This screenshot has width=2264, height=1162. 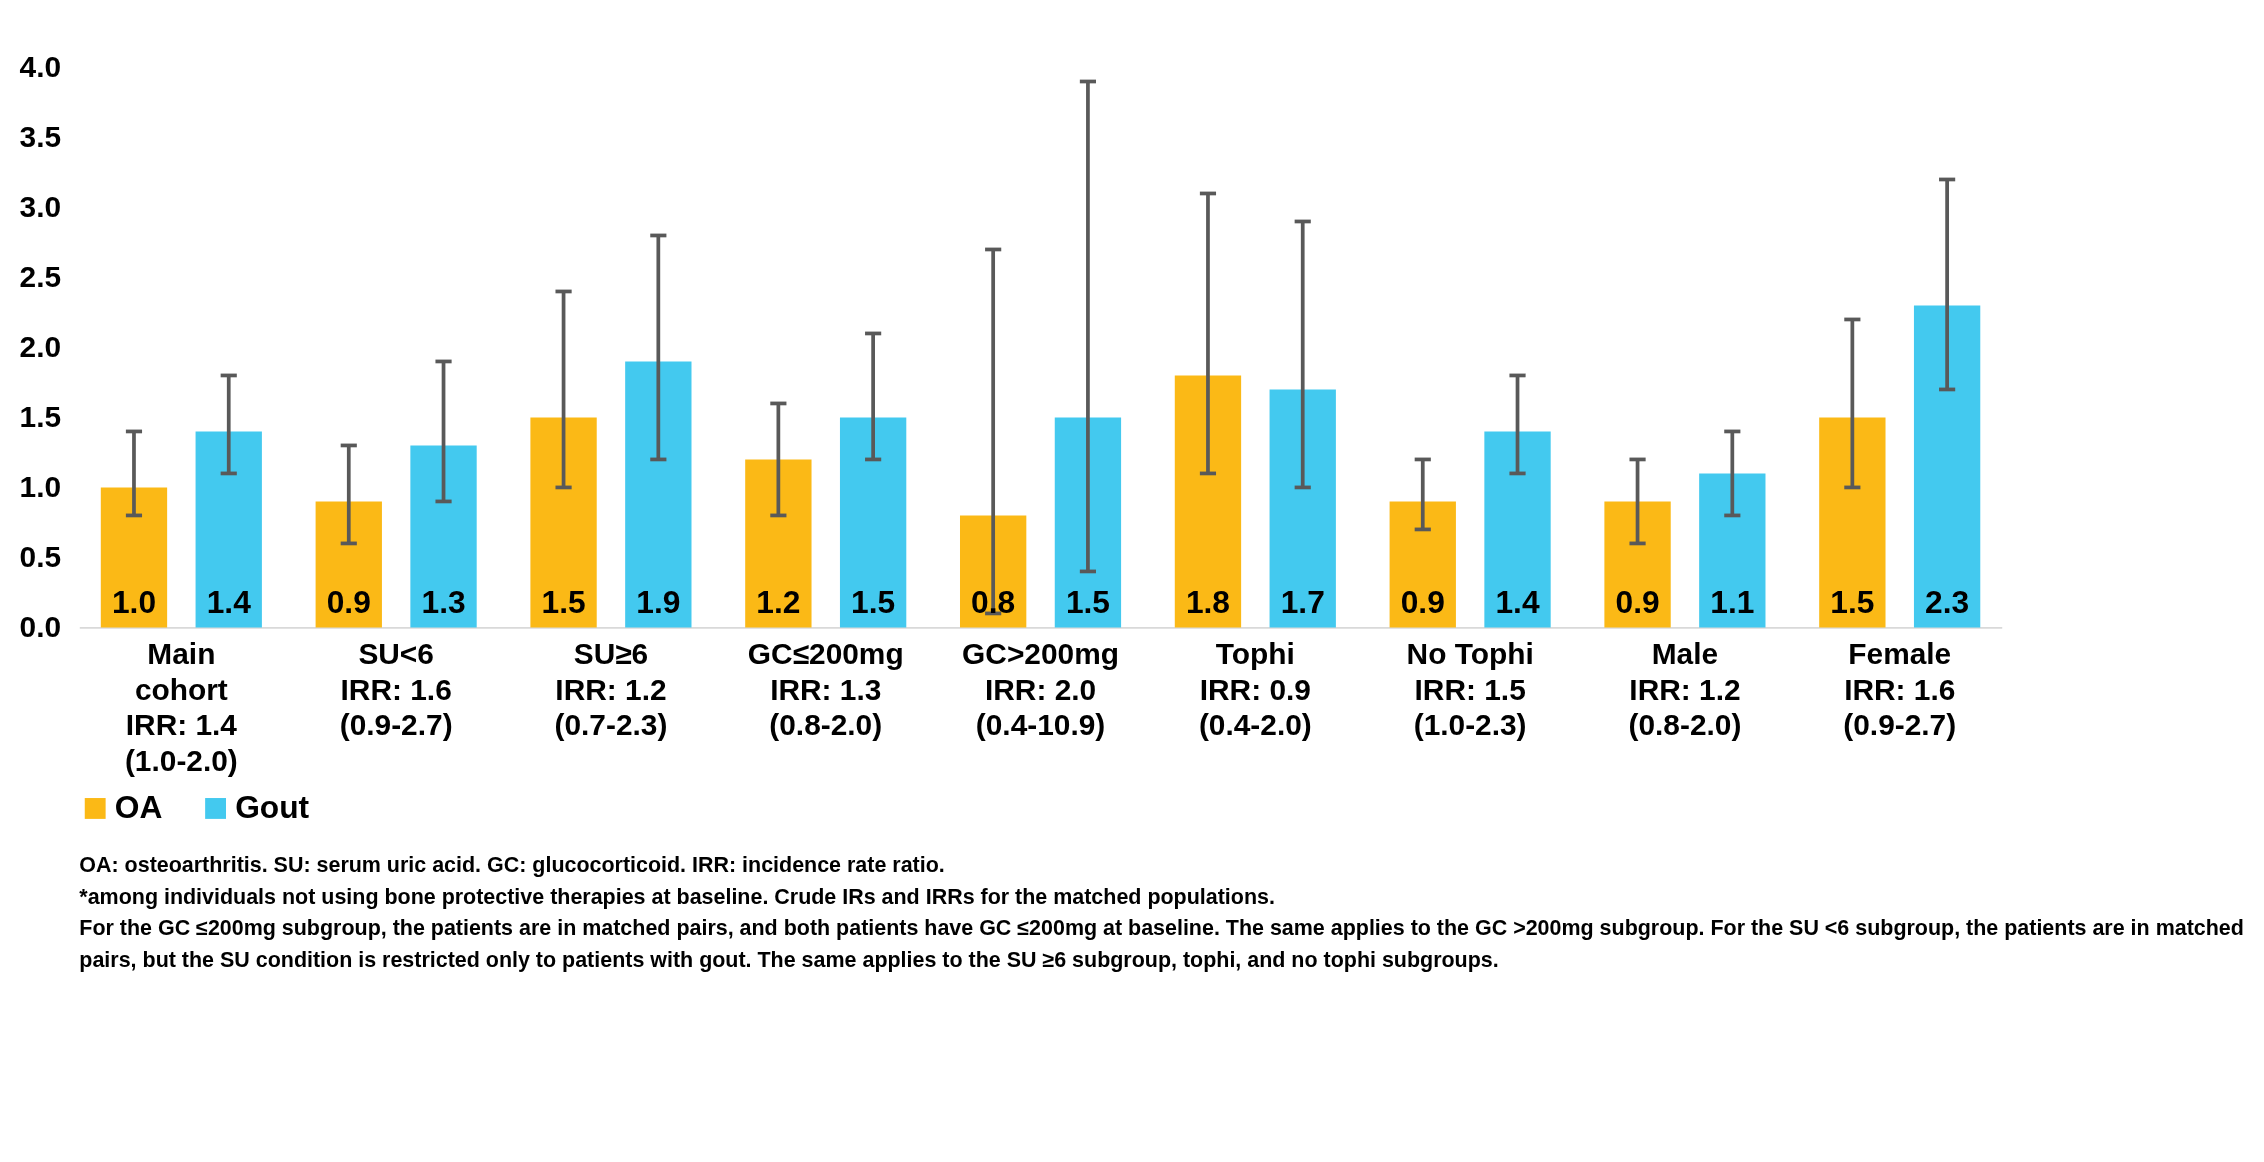 What do you see at coordinates (778, 602) in the screenshot?
I see `data-label: 1.2` at bounding box center [778, 602].